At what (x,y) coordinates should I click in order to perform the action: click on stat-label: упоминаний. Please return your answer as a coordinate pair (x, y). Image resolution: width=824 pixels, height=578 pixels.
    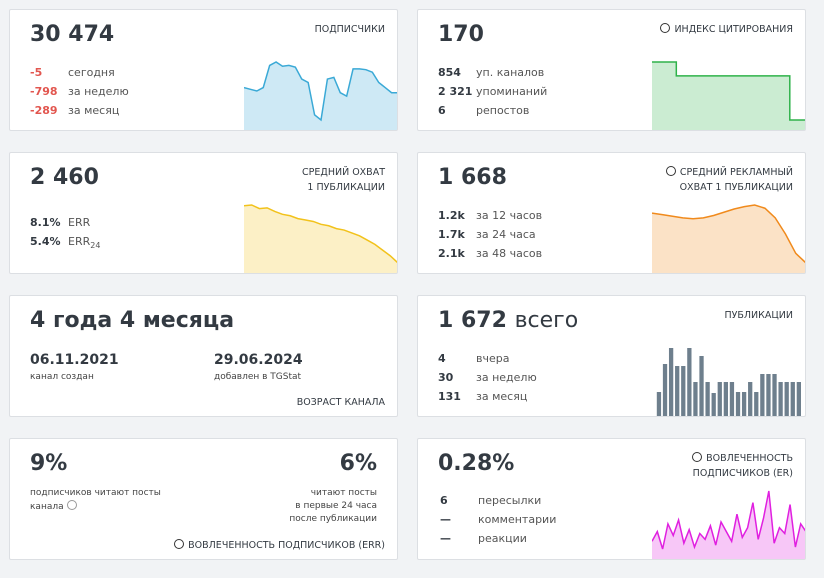
    Looking at the image, I should click on (512, 91).